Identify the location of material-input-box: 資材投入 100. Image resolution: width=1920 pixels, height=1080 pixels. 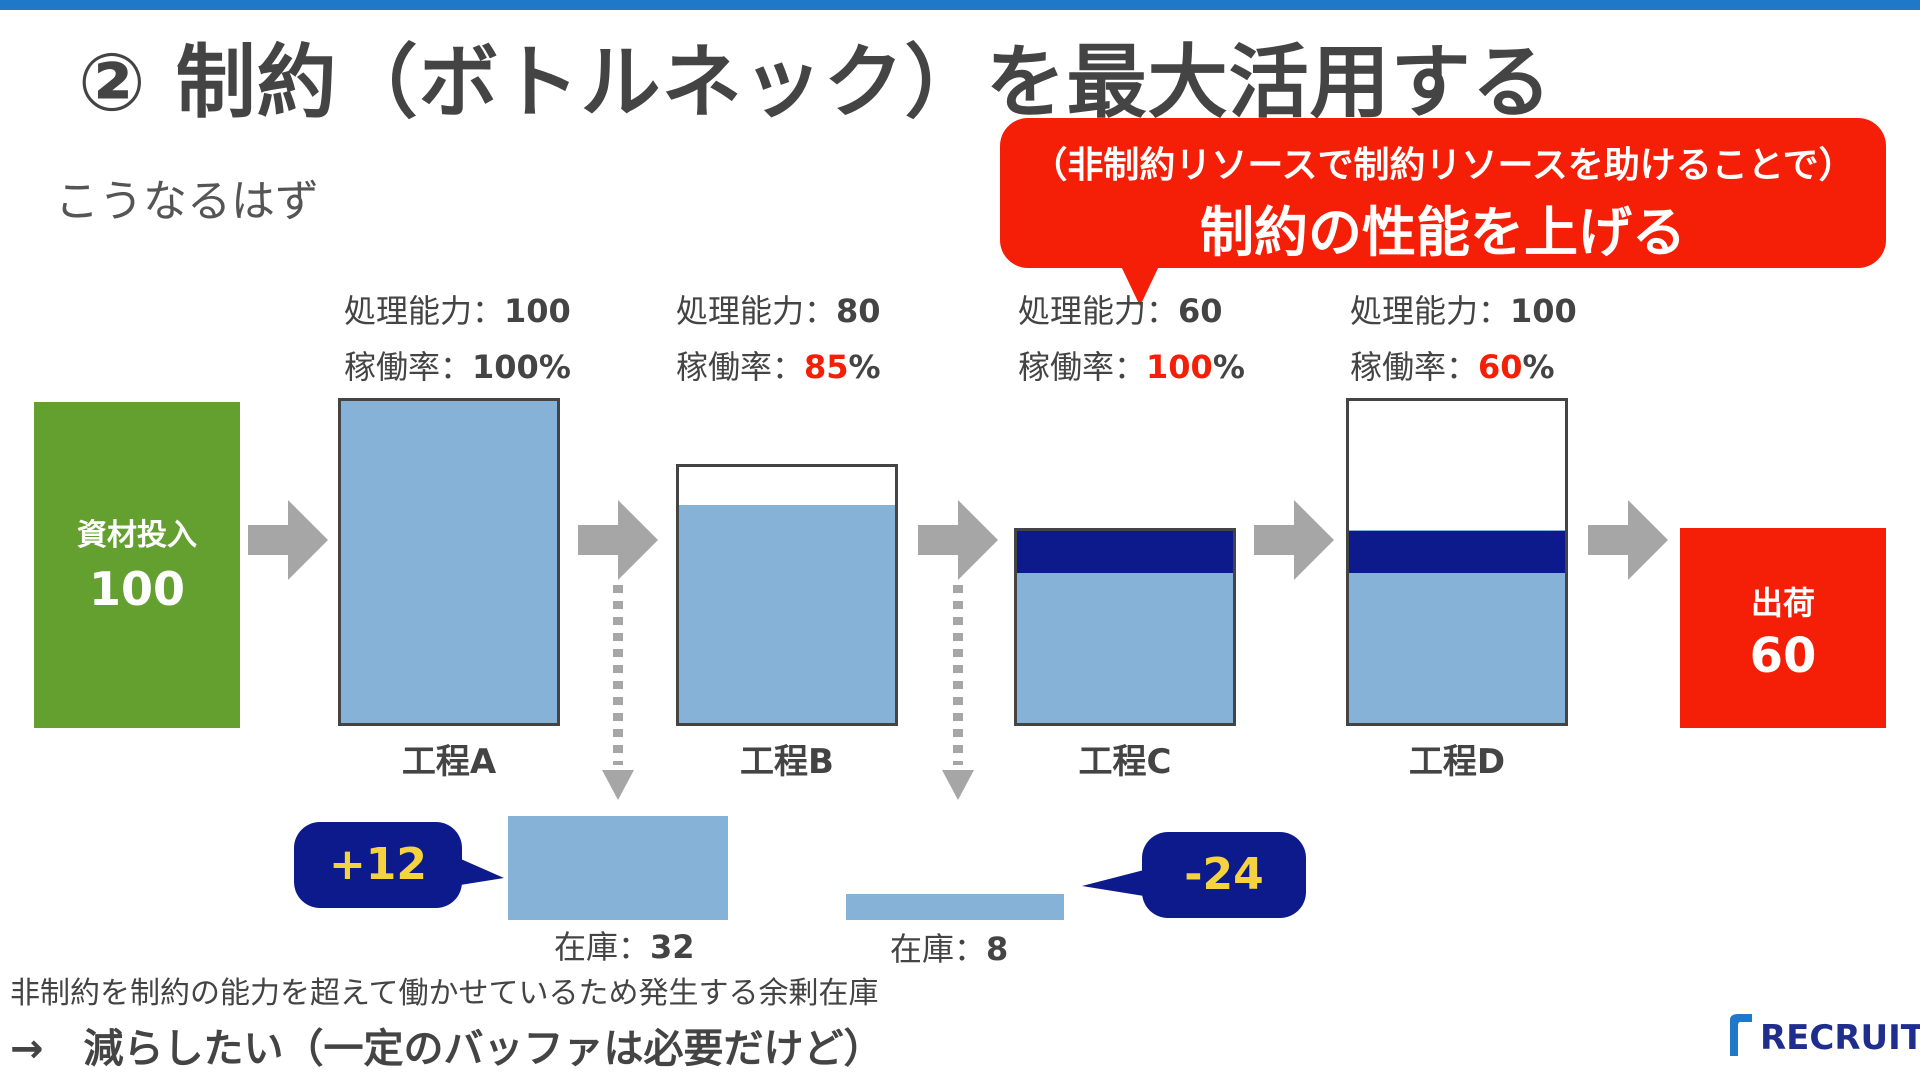
(137, 565).